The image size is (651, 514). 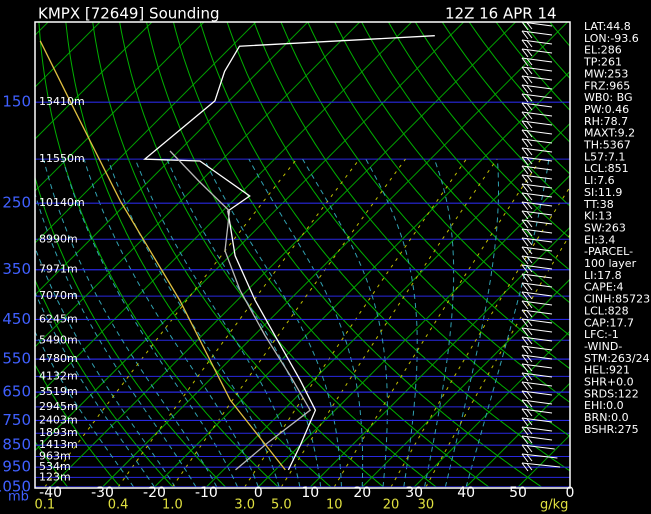 What do you see at coordinates (58, 358) in the screenshot?
I see `height-label: 4780m` at bounding box center [58, 358].